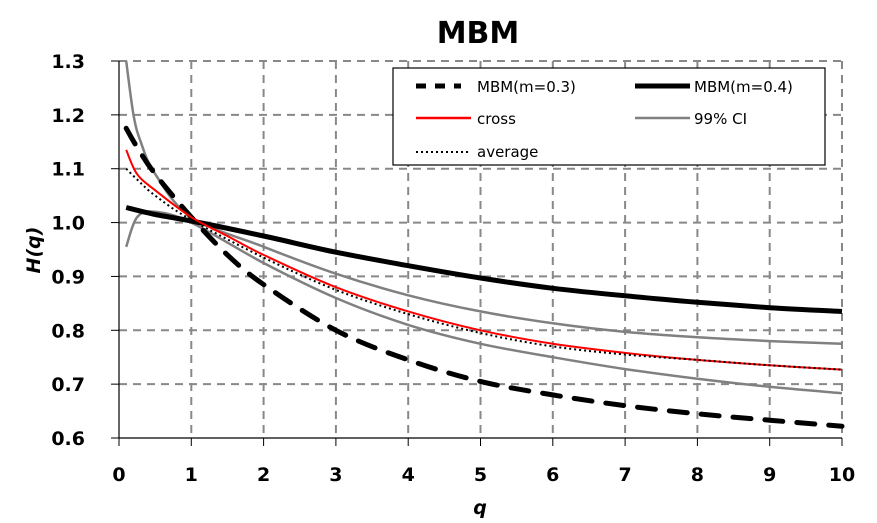 The image size is (877, 523). Describe the element at coordinates (408, 475) in the screenshot. I see `x-tick-label: 4` at that location.